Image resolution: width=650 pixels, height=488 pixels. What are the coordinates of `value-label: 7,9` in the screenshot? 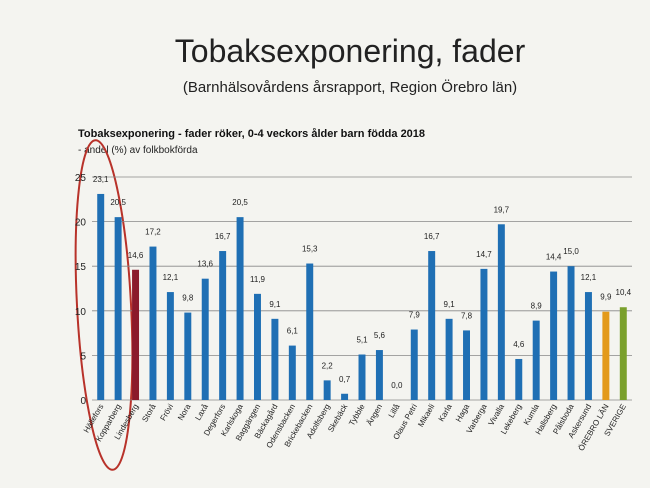 It's located at (415, 315).